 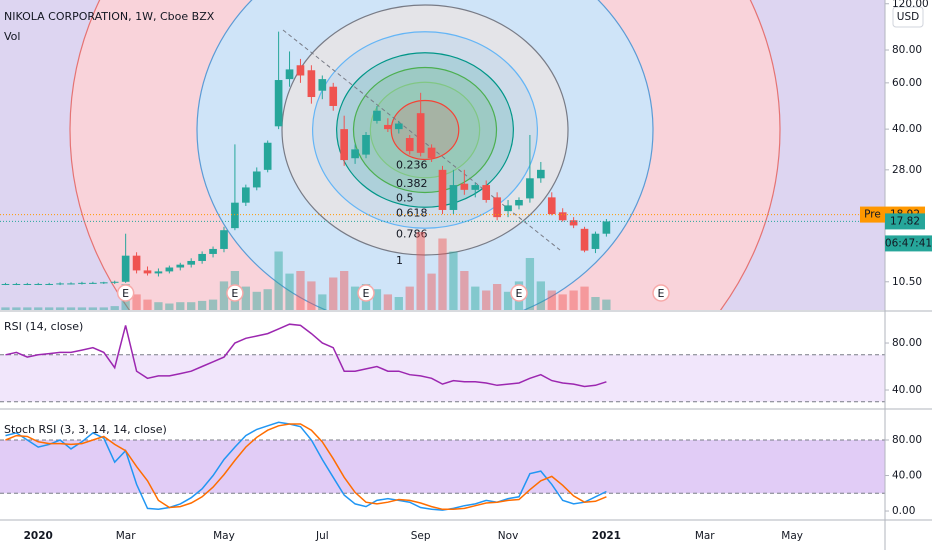 I want to click on chart-title: NIKOLA CORPORATION, 1W, Cboe BZX, so click(x=109, y=16).